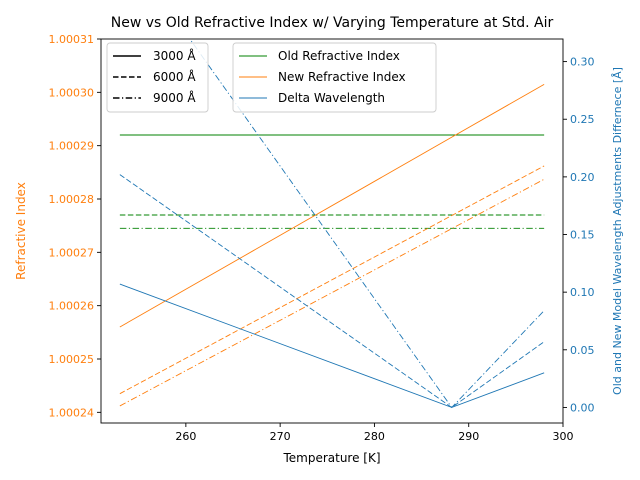  Describe the element at coordinates (342, 77) in the screenshot. I see `legend-series-label: New Refractive Index` at that location.